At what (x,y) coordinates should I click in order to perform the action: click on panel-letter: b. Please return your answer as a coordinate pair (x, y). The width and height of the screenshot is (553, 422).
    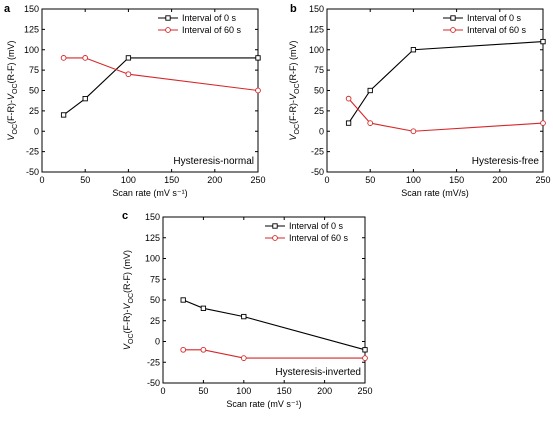
    Looking at the image, I should click on (293, 9).